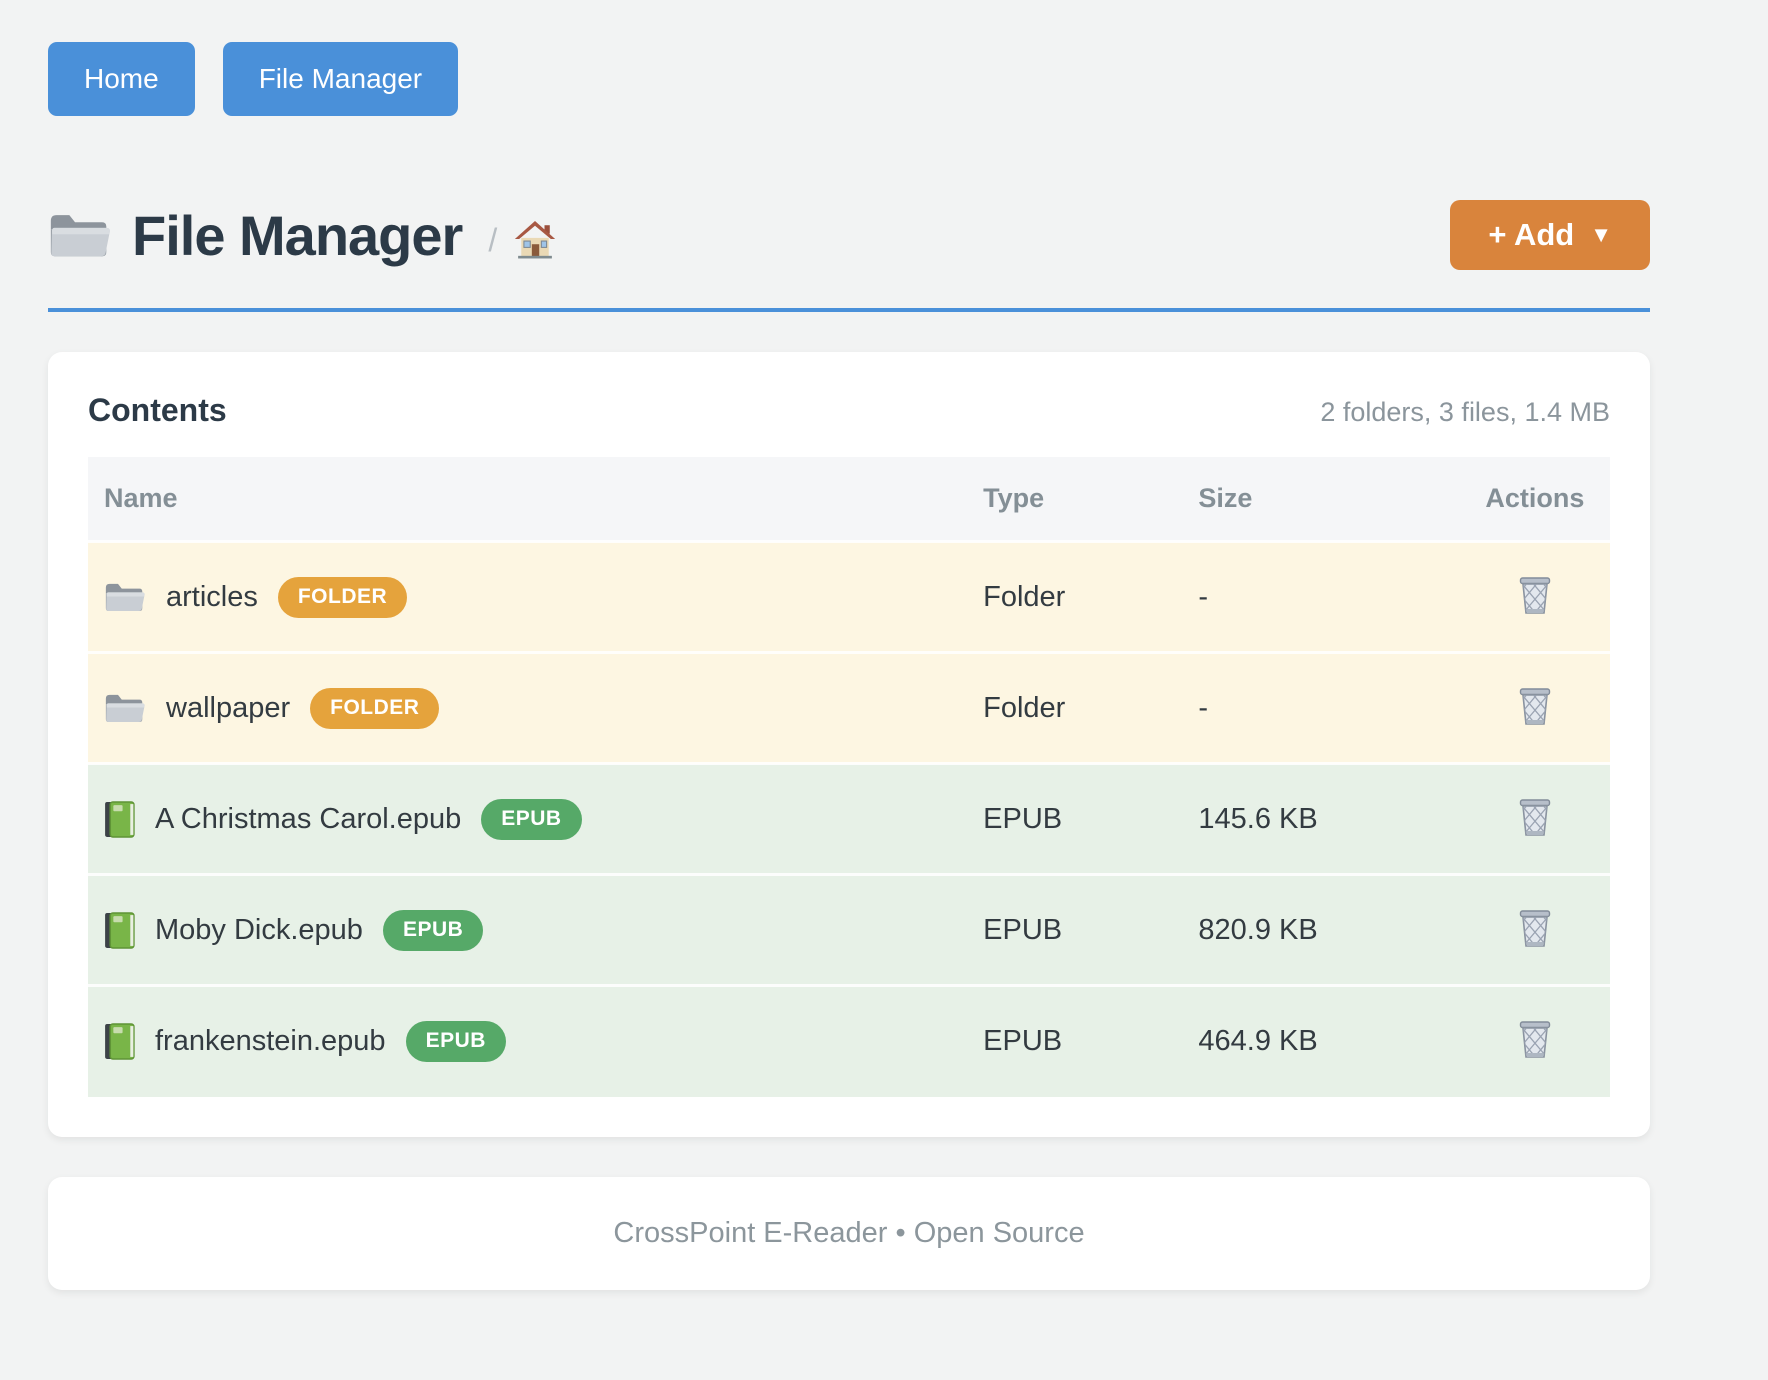 This screenshot has width=1768, height=1380. I want to click on house-icon, so click(535, 240).